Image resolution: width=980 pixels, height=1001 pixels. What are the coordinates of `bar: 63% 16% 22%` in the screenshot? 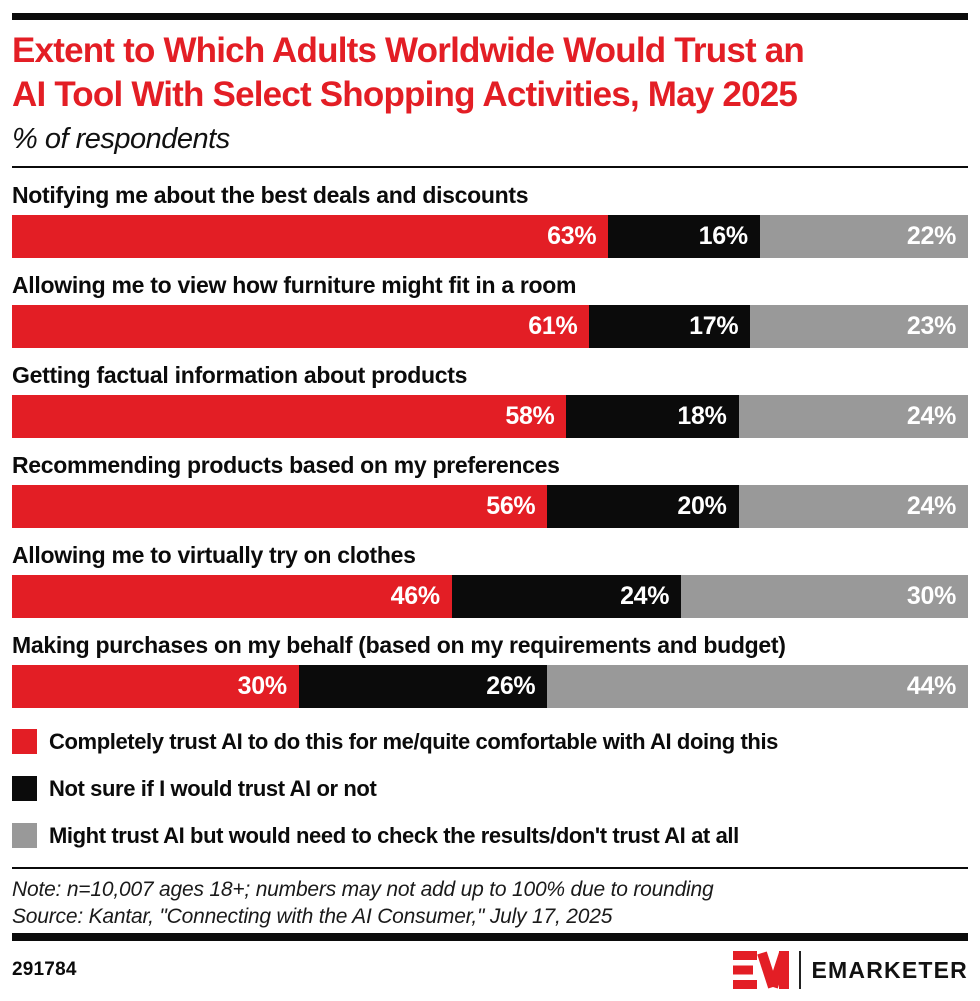 It's located at (490, 236).